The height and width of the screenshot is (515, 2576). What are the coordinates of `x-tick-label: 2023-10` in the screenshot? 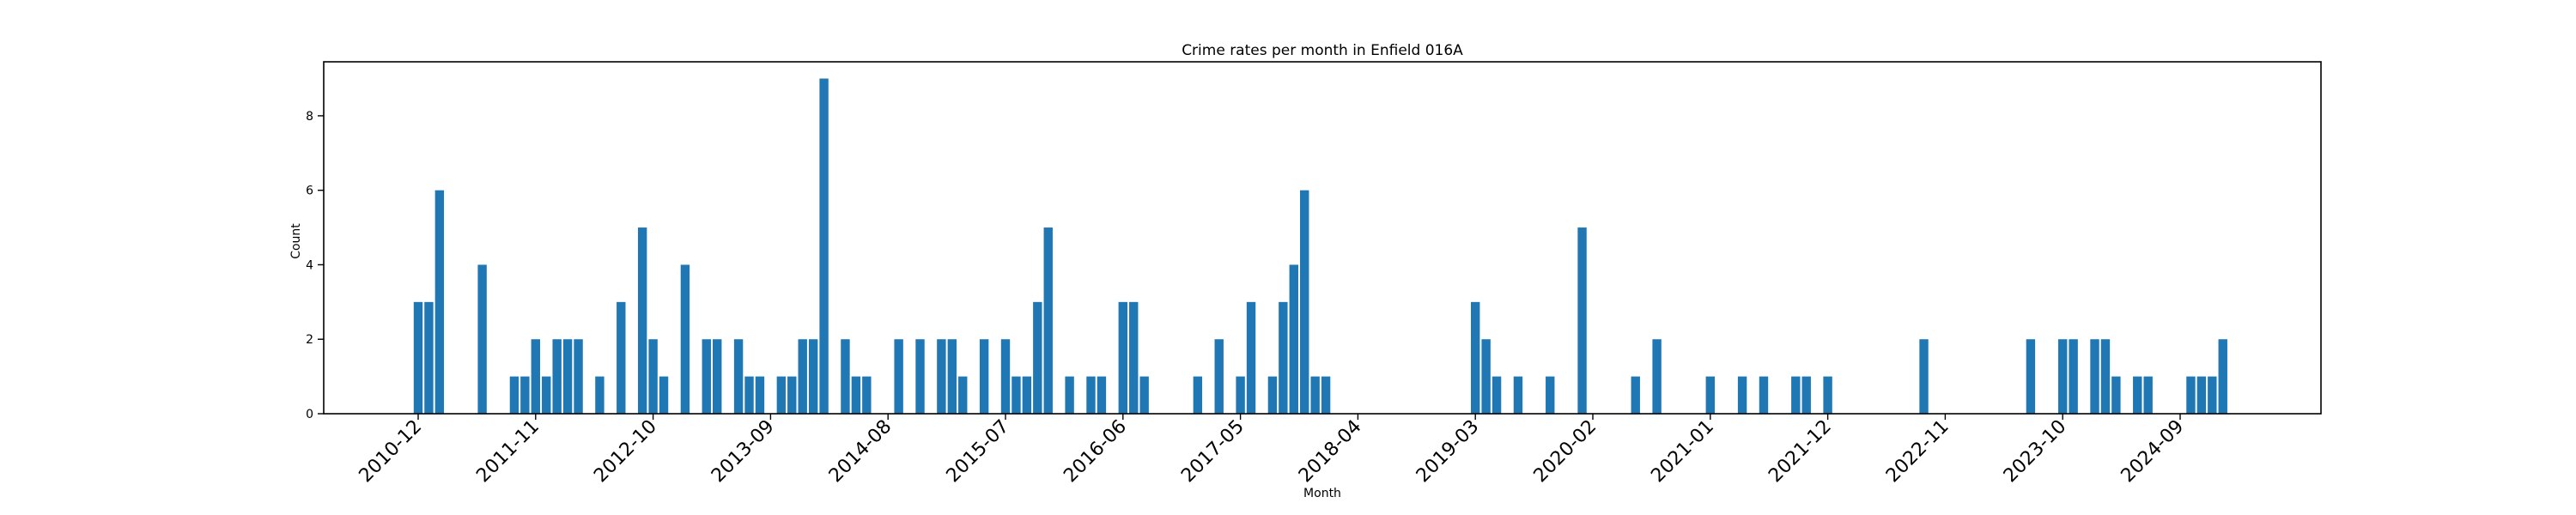 It's located at (2035, 452).